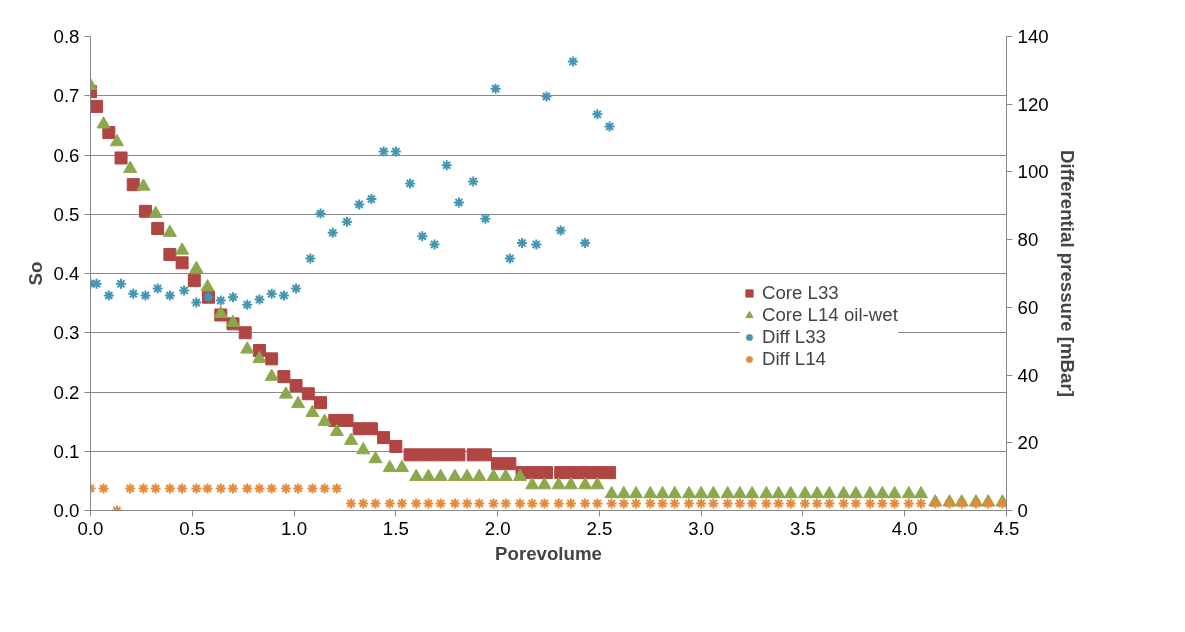  Describe the element at coordinates (1033, 104) in the screenshot. I see `y2-tick-label: 120` at that location.